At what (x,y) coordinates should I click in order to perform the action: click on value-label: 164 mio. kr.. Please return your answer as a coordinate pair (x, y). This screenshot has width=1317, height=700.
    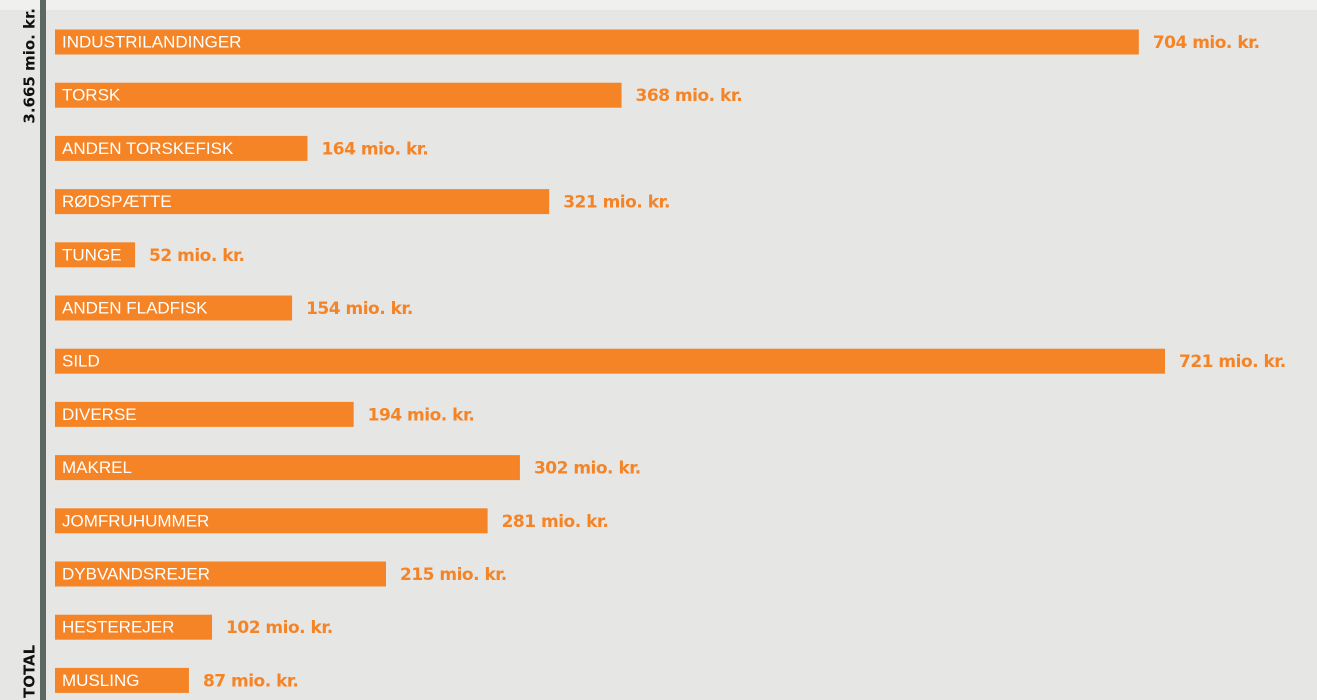
    Looking at the image, I should click on (374, 149).